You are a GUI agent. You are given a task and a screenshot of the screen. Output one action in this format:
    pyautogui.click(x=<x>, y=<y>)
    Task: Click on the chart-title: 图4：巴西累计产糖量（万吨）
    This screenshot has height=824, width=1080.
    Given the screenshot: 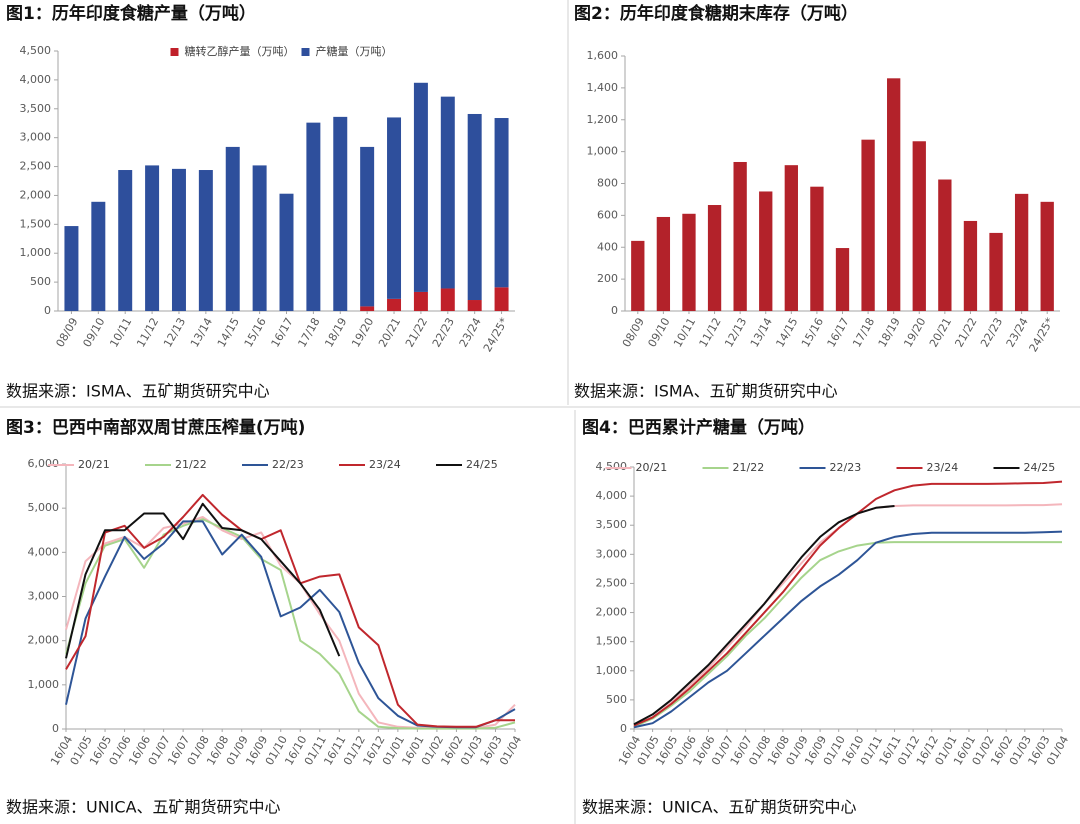 What is the action you would take?
    pyautogui.click(x=698, y=427)
    